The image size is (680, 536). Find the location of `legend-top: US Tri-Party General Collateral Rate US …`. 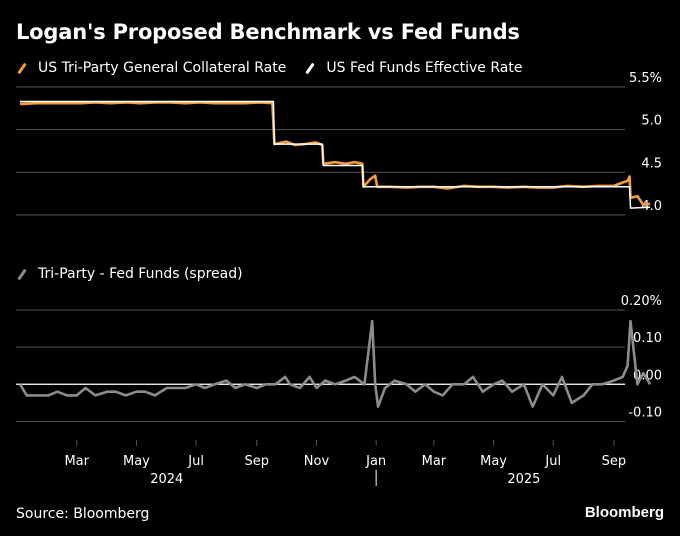

legend-top: US Tri-Party General Collateral Rate US … is located at coordinates (278, 68).